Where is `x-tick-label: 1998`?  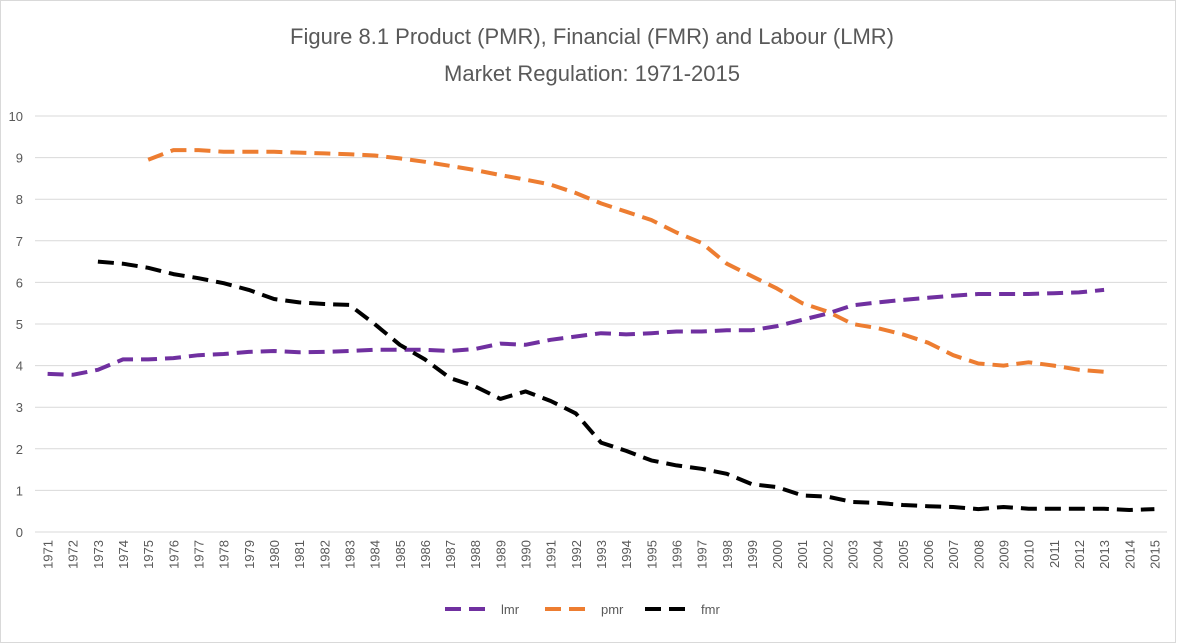 x-tick-label: 1998 is located at coordinates (727, 554).